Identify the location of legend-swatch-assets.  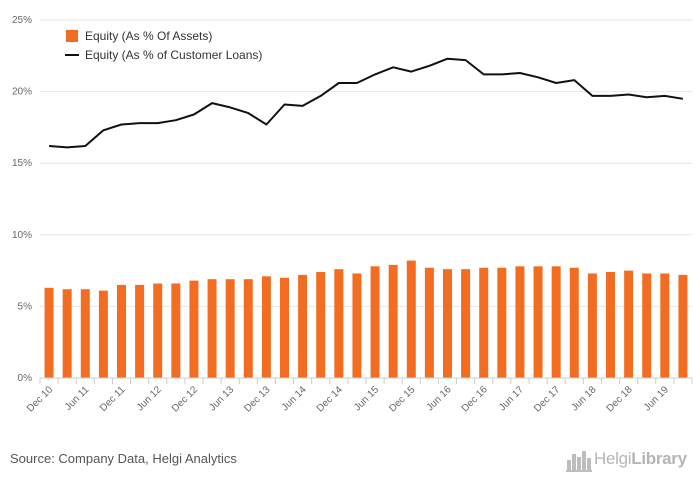
(72, 36).